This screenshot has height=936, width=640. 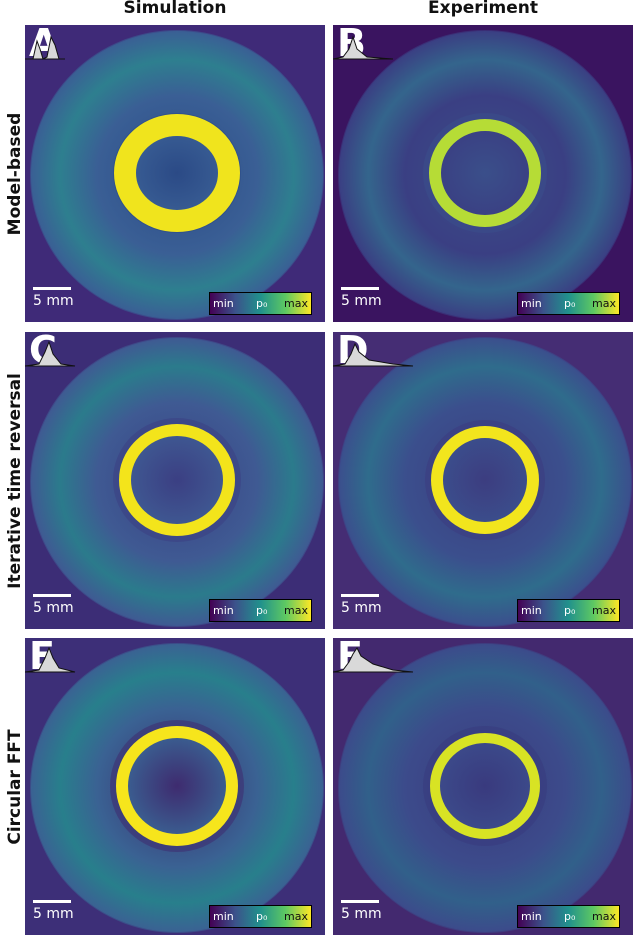 What do you see at coordinates (175, 9) in the screenshot?
I see `column-title-simulation: Simulation` at bounding box center [175, 9].